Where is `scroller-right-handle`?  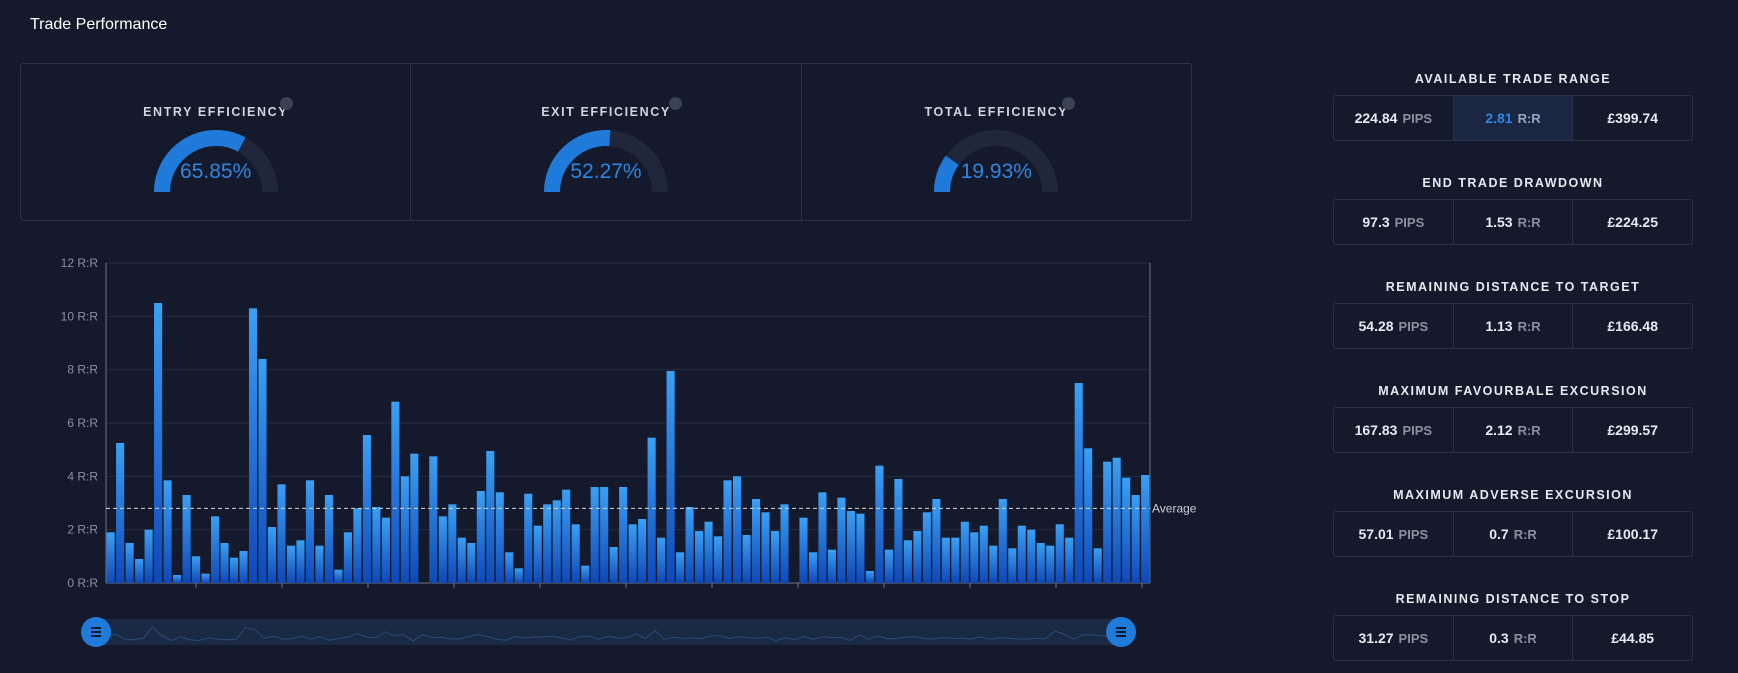 scroller-right-handle is located at coordinates (1121, 632).